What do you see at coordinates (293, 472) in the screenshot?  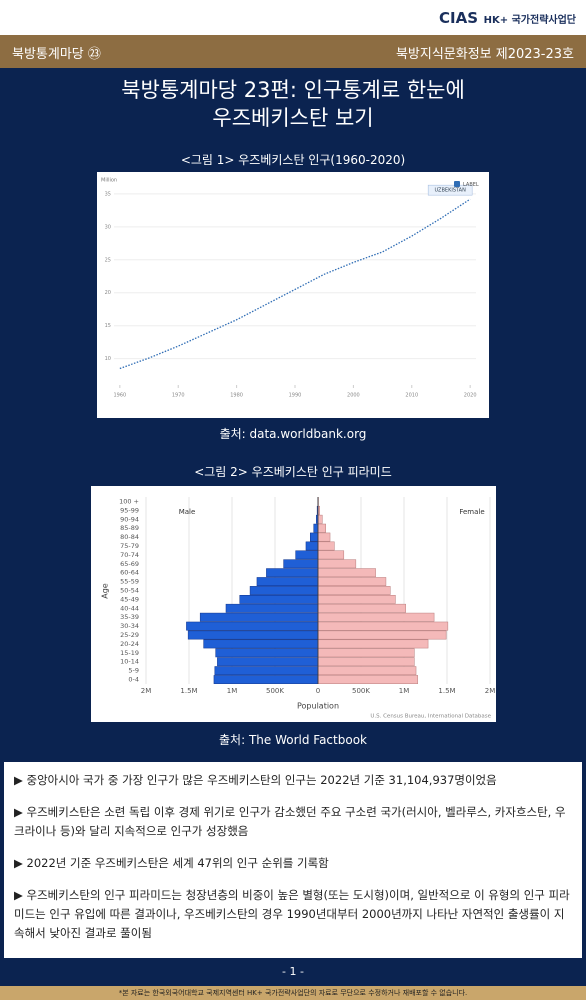 I see `figure-caption: <그림 2> 우즈베키스탄 인구 피라미드` at bounding box center [293, 472].